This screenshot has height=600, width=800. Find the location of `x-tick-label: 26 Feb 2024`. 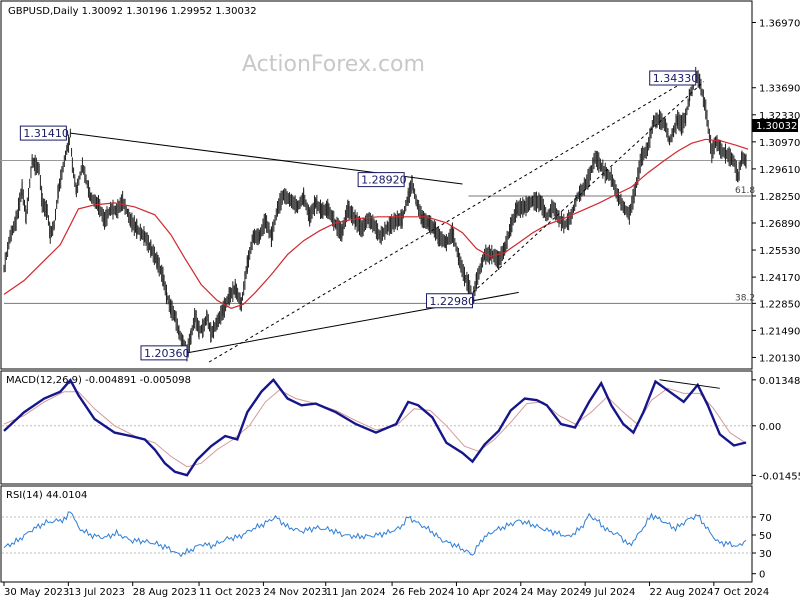

x-tick-label: 26 Feb 2024 is located at coordinates (423, 592).